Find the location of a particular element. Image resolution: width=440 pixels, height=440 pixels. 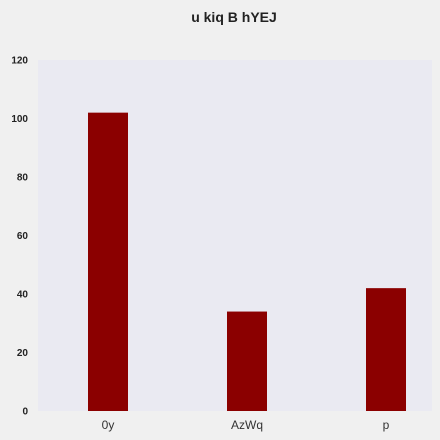

y-tick-label: 40 is located at coordinates (23, 295).